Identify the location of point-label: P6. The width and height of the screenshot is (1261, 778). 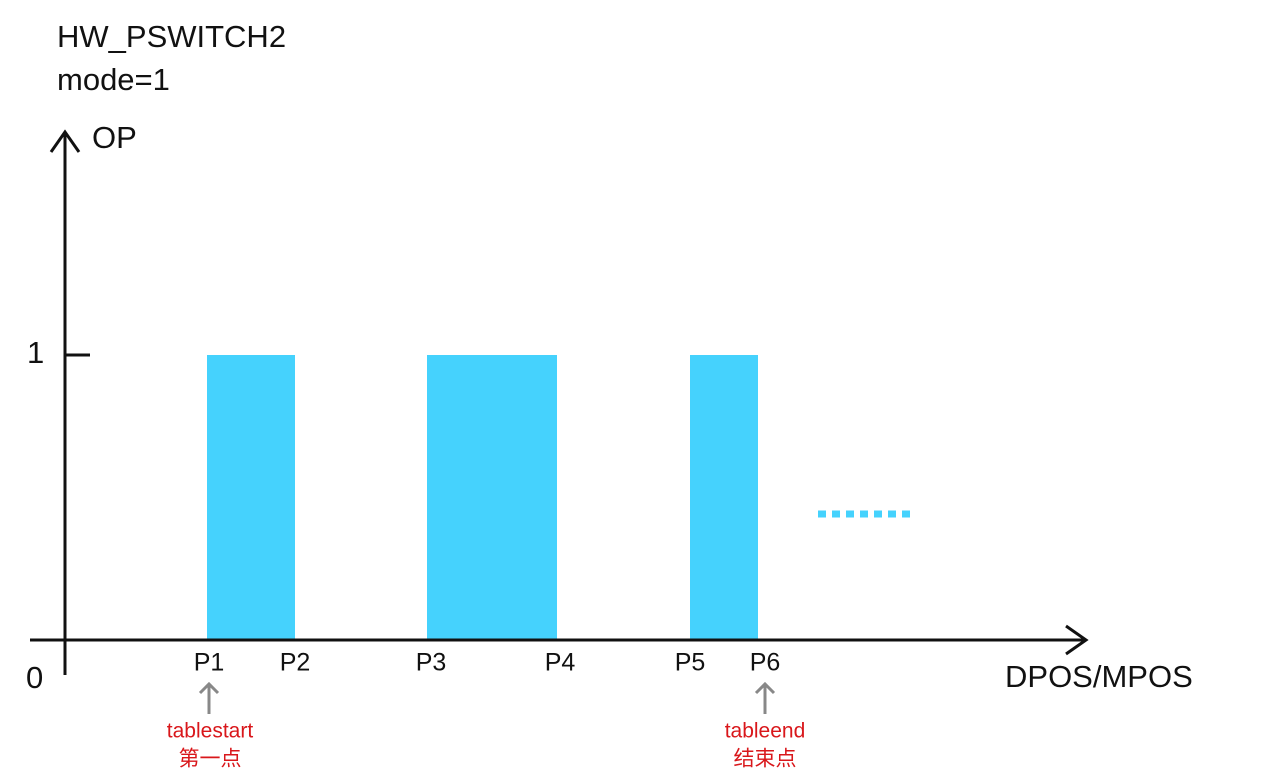
(765, 663).